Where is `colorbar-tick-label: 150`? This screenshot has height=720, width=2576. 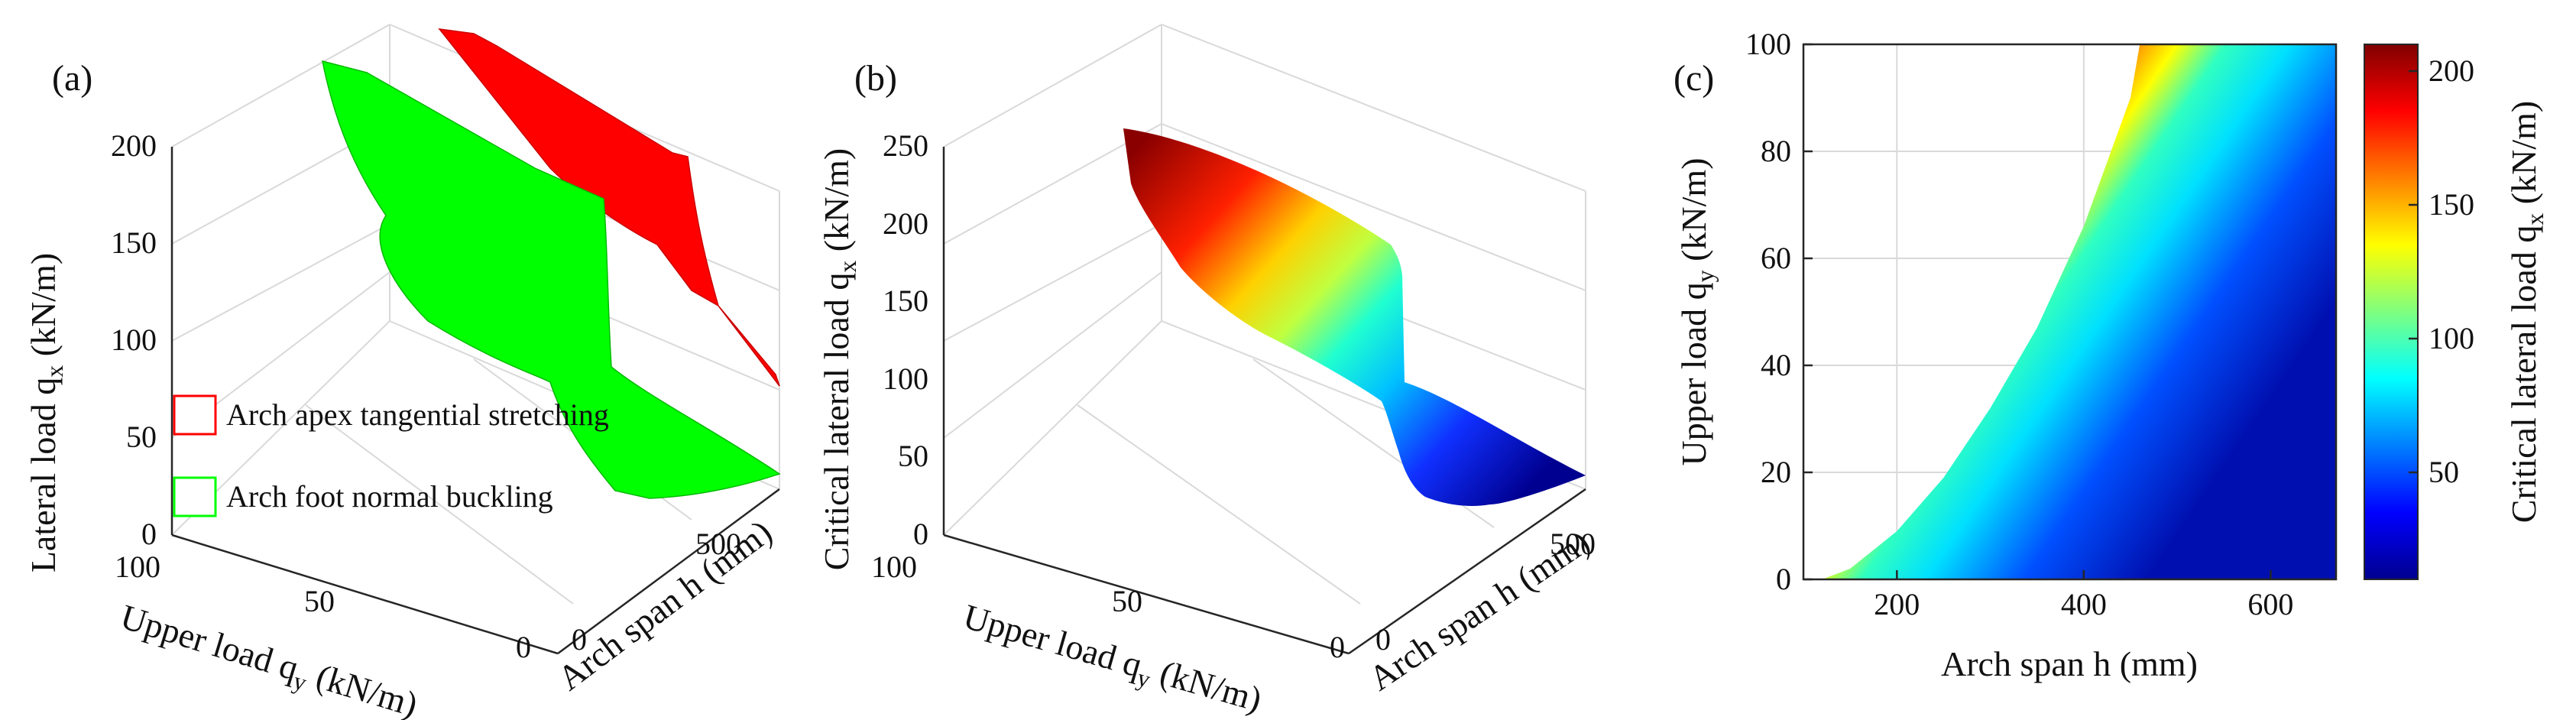
colorbar-tick-label: 150 is located at coordinates (2451, 205).